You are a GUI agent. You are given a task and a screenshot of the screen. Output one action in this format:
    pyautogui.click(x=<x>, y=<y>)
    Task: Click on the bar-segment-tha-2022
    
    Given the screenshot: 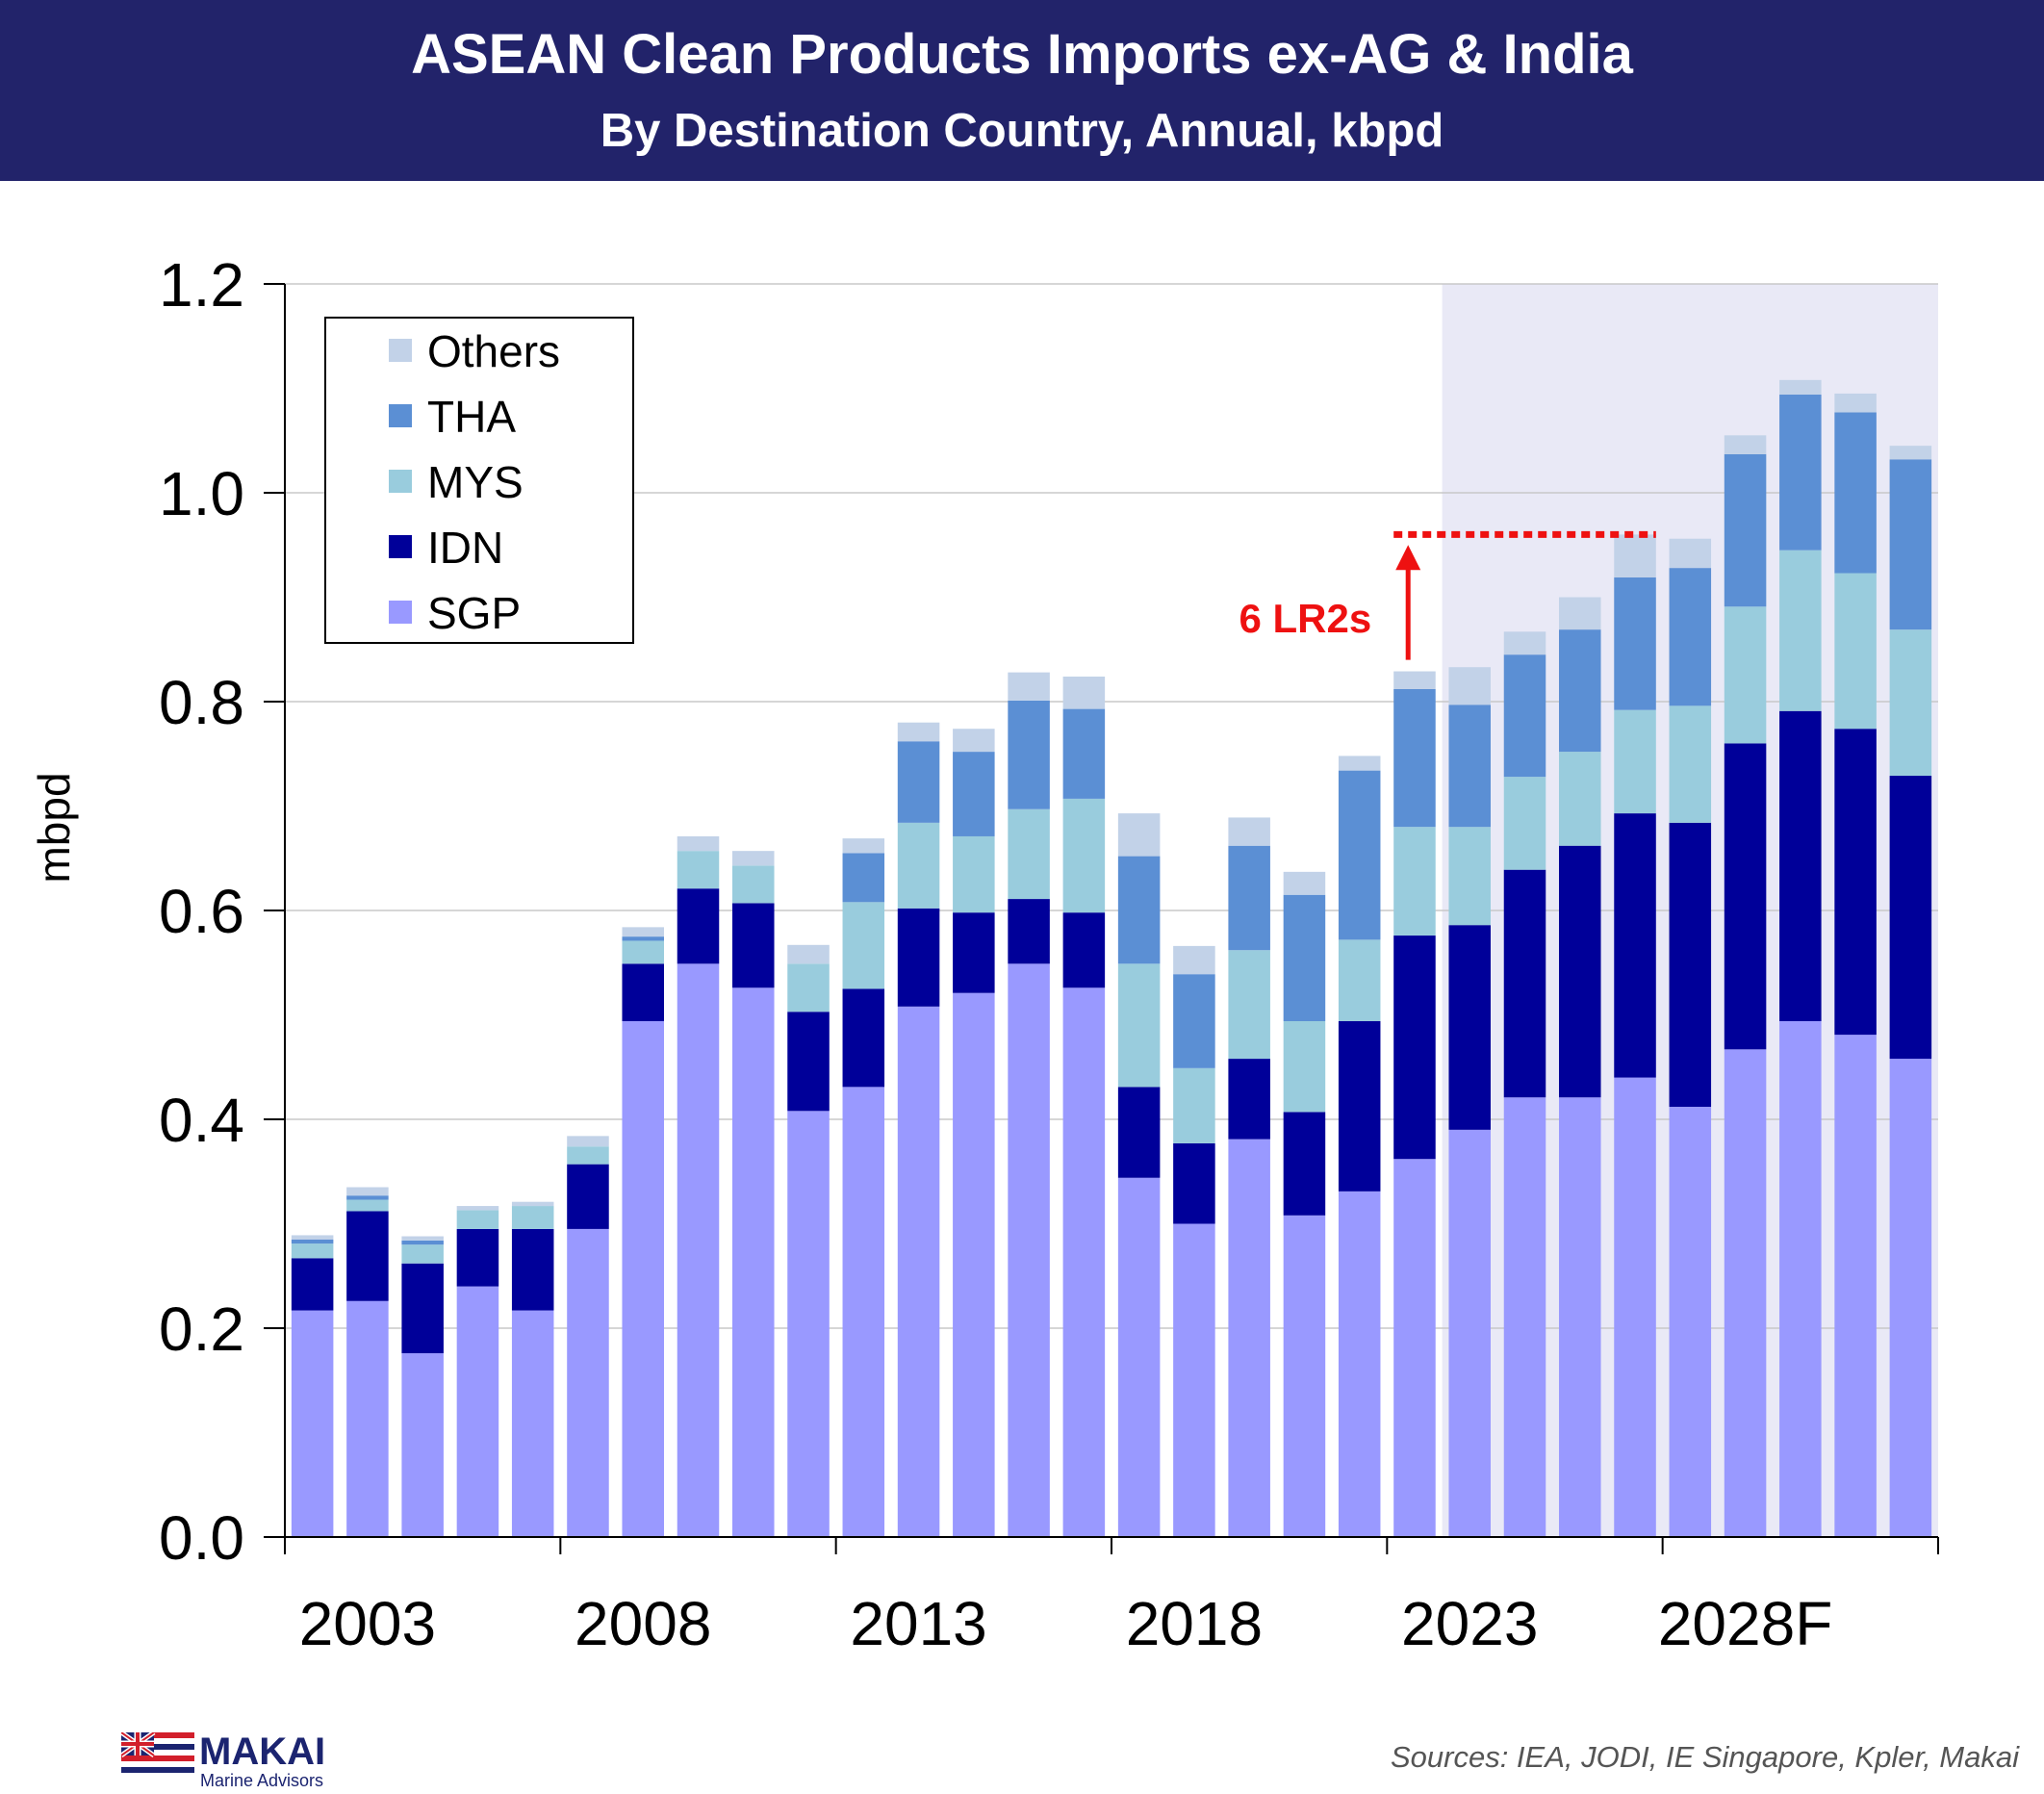 What is the action you would take?
    pyautogui.click(x=1359, y=855)
    